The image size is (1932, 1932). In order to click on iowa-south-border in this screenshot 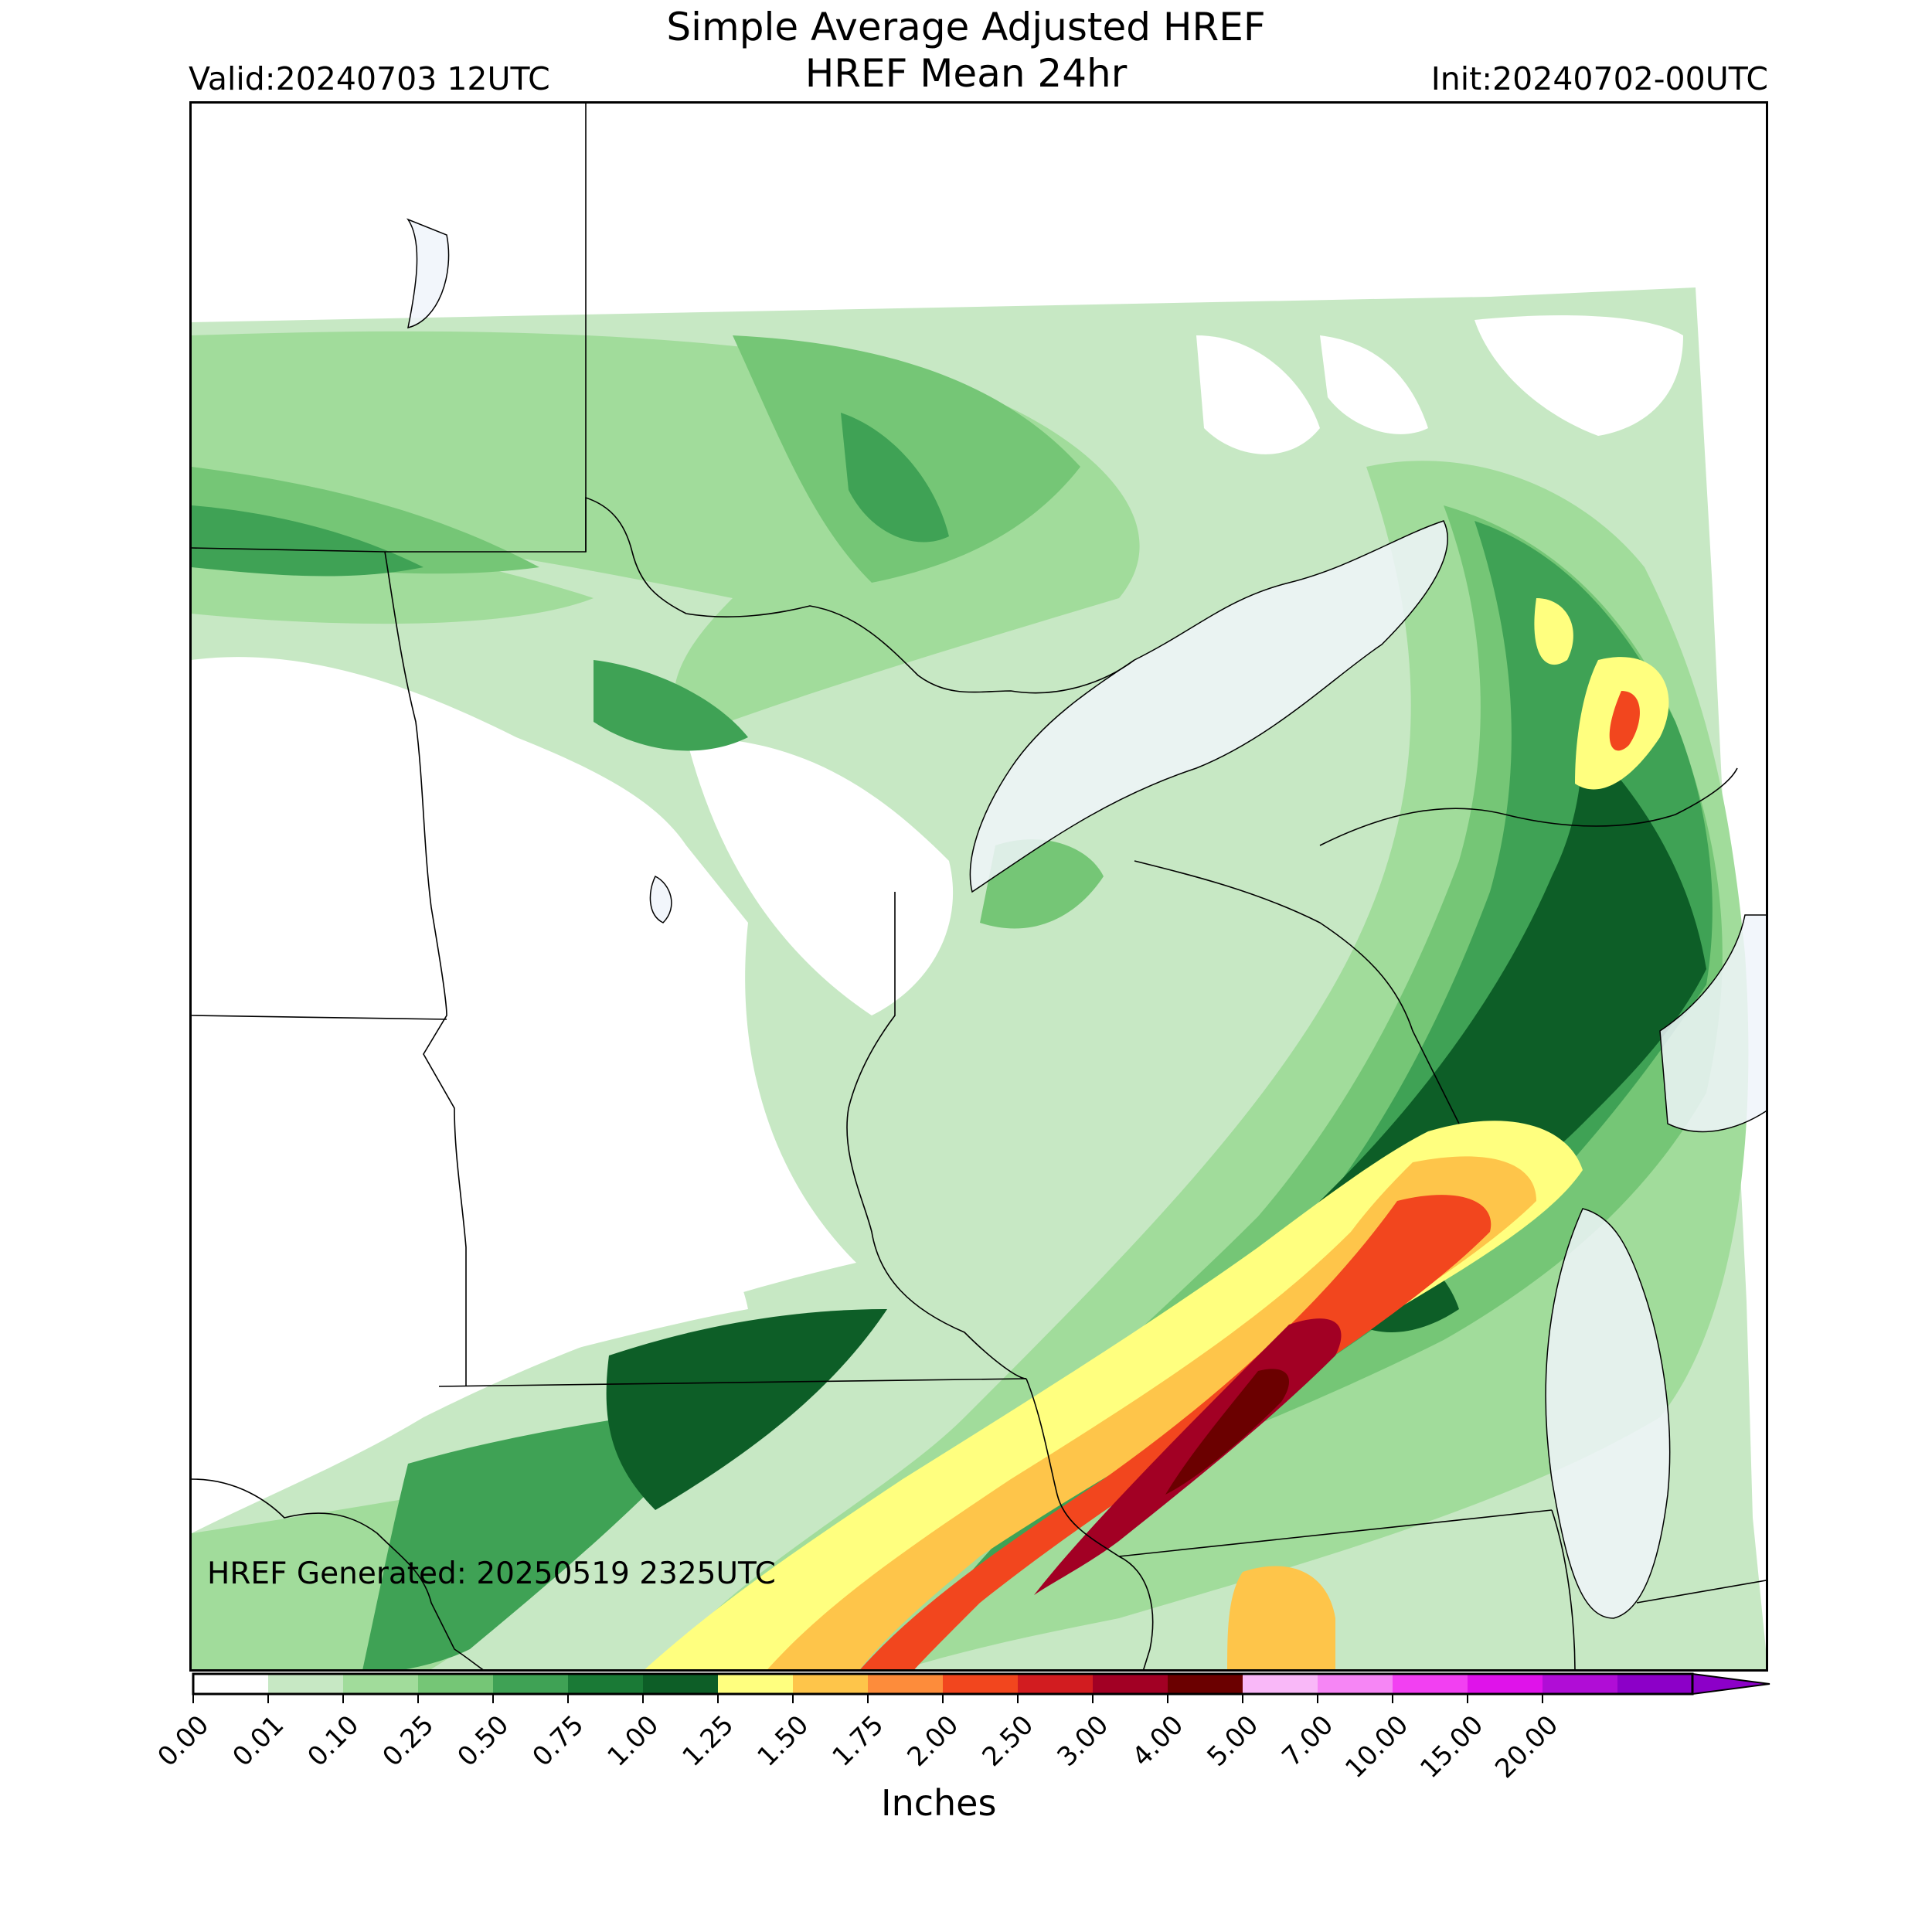, I will do `click(338, 1574)`.